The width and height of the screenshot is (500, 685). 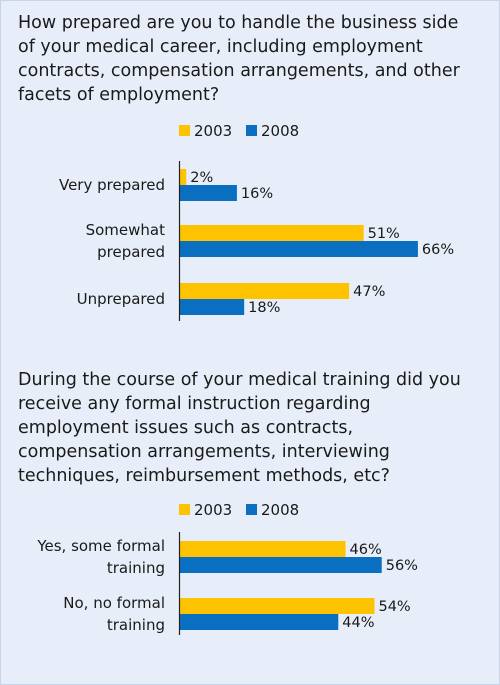 What do you see at coordinates (201, 178) in the screenshot?
I see `data-label-2003: 2%` at bounding box center [201, 178].